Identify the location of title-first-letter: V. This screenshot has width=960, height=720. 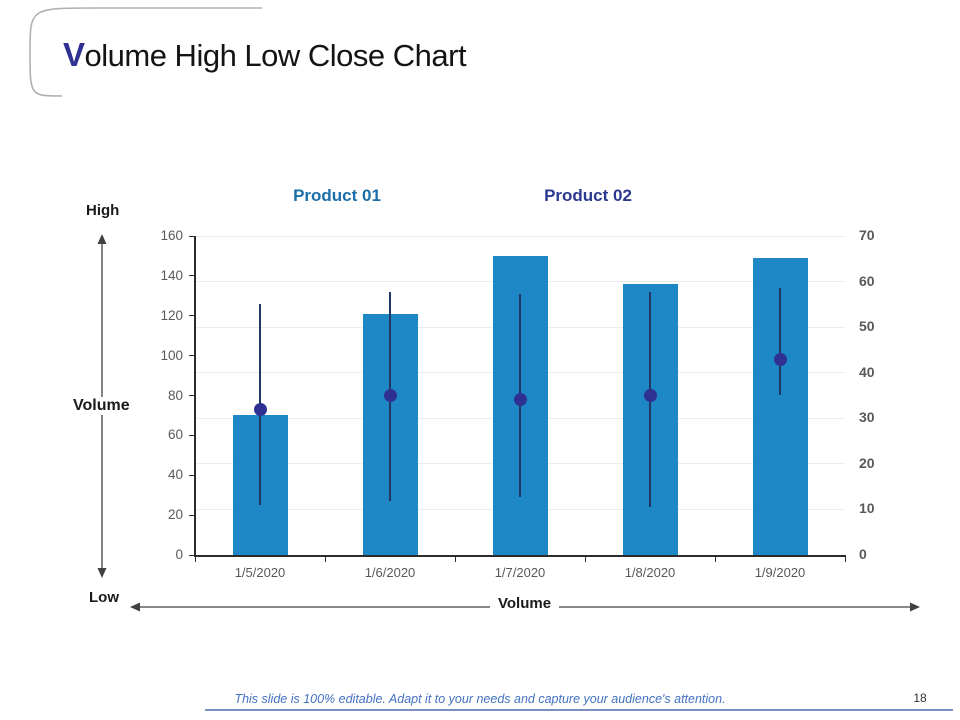
(74, 54).